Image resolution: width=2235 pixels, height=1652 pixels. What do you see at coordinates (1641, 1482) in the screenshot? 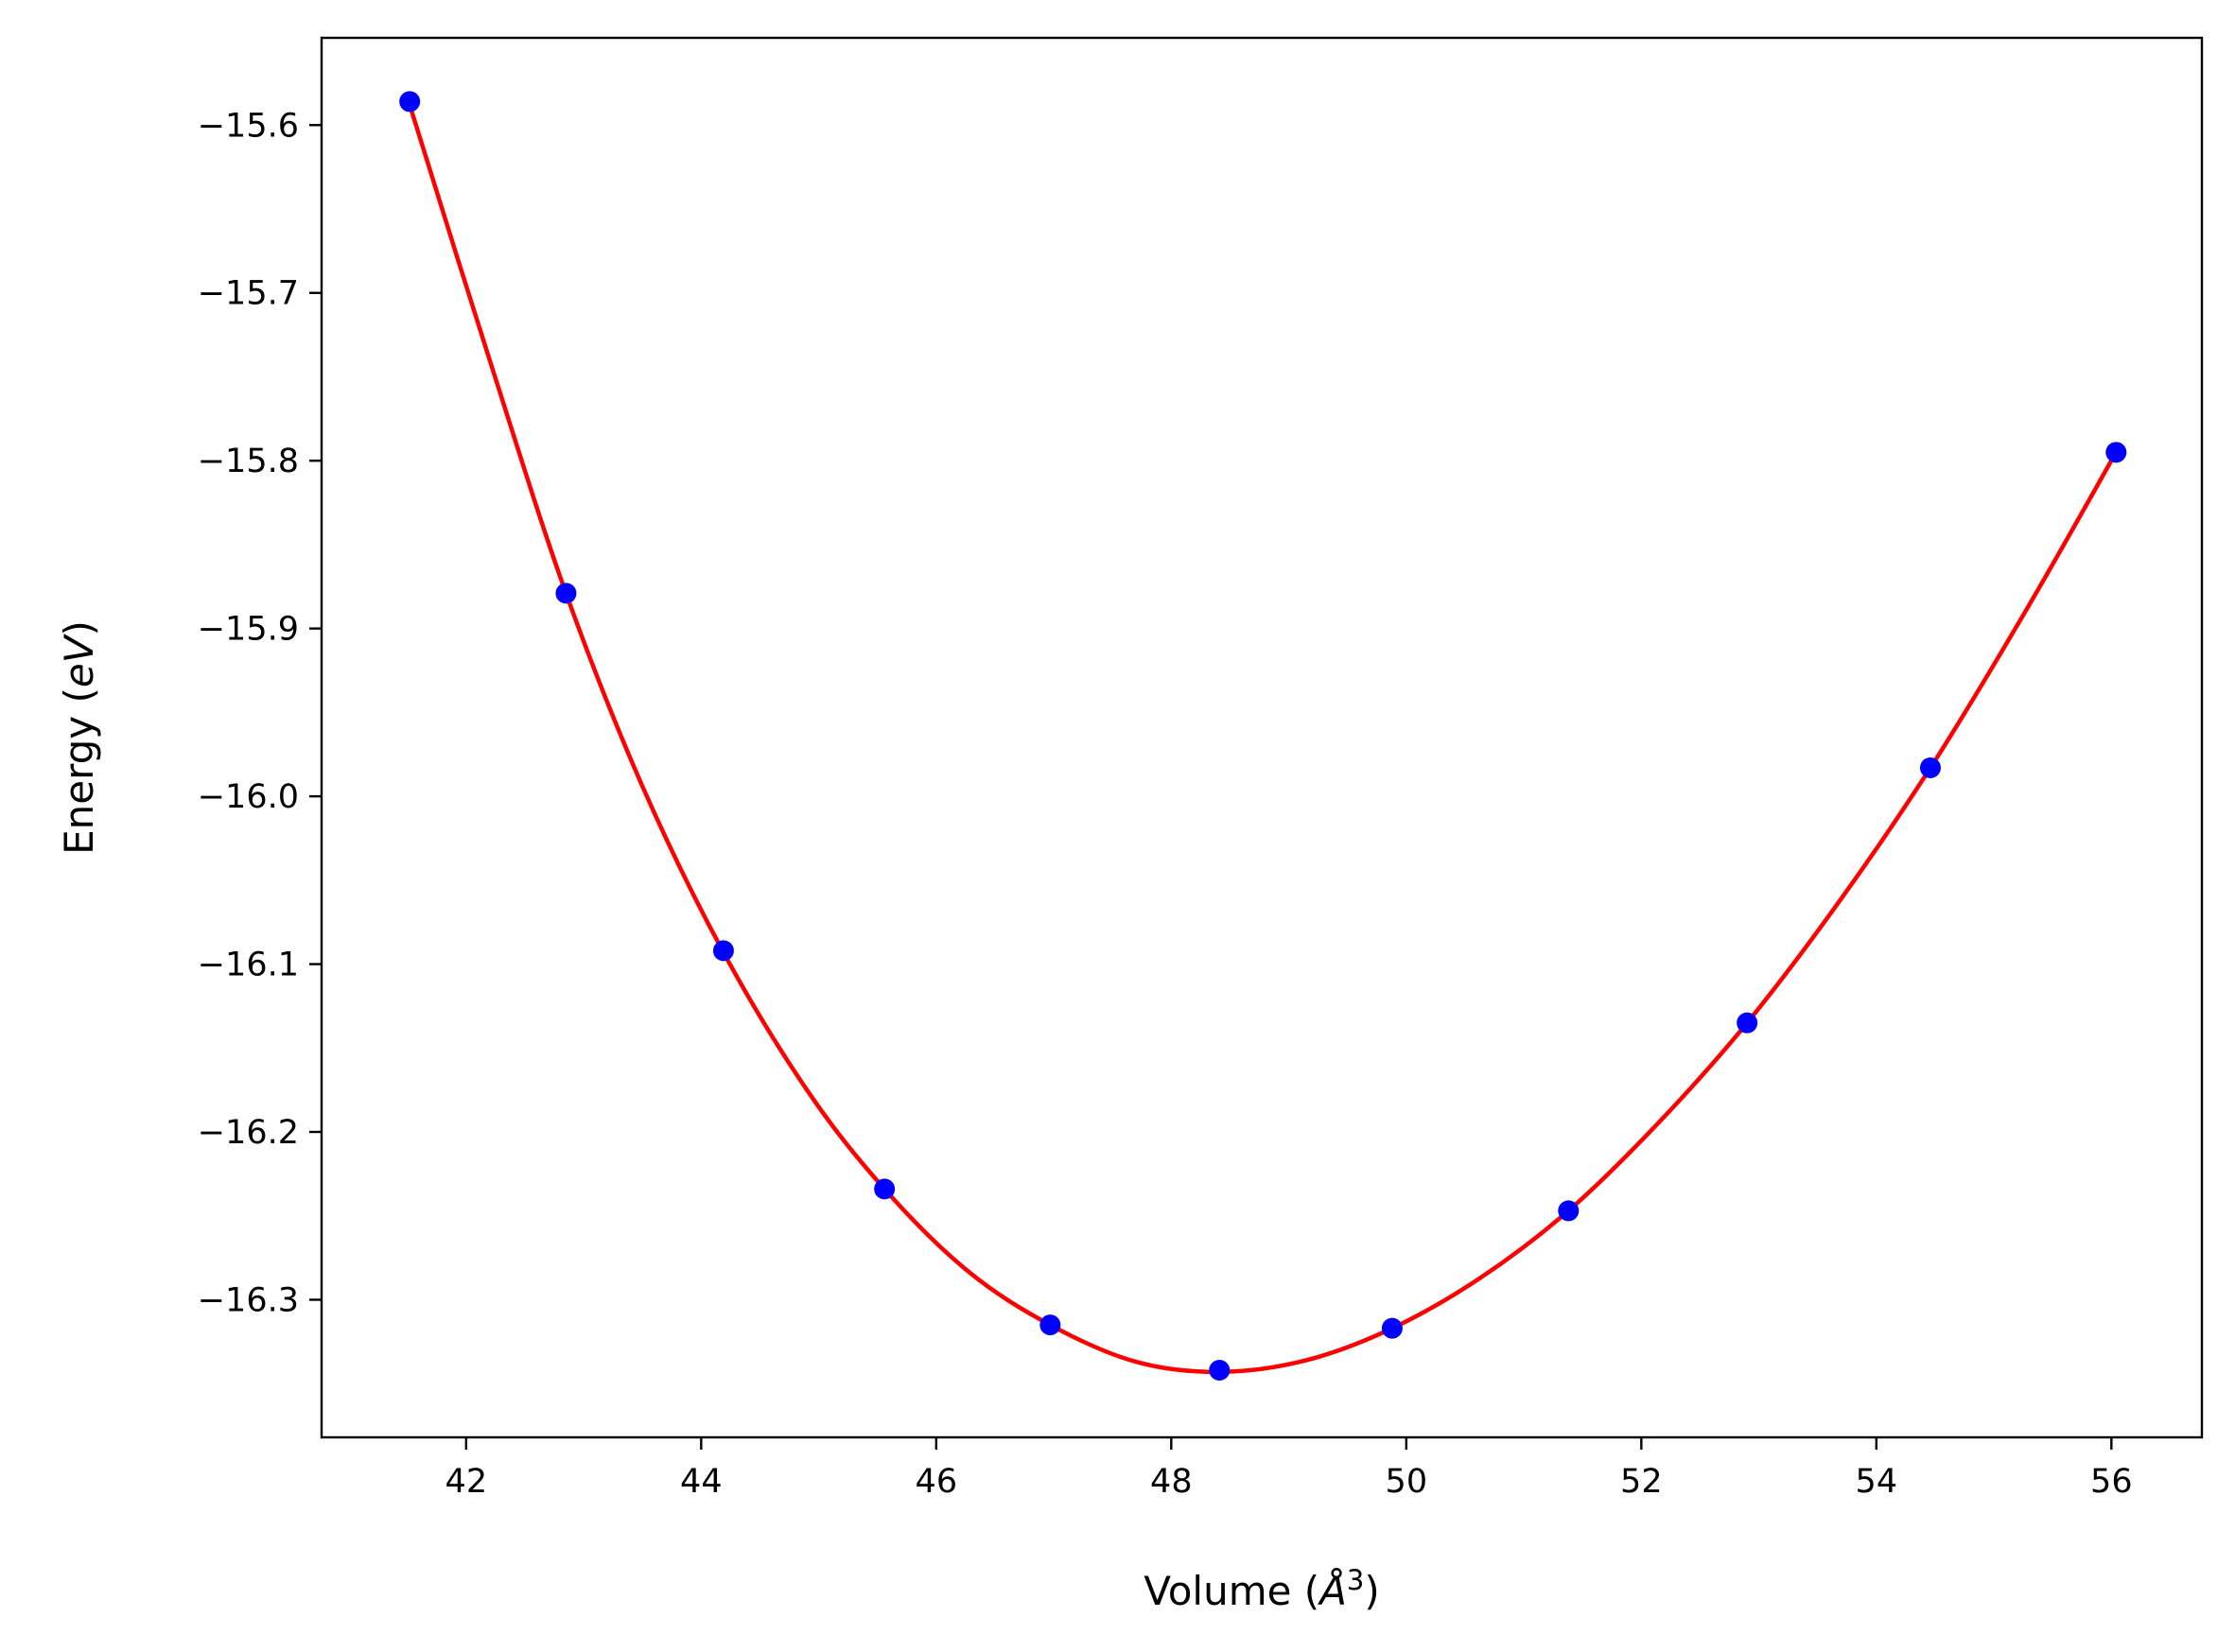
I see `x-tick-label: 52` at bounding box center [1641, 1482].